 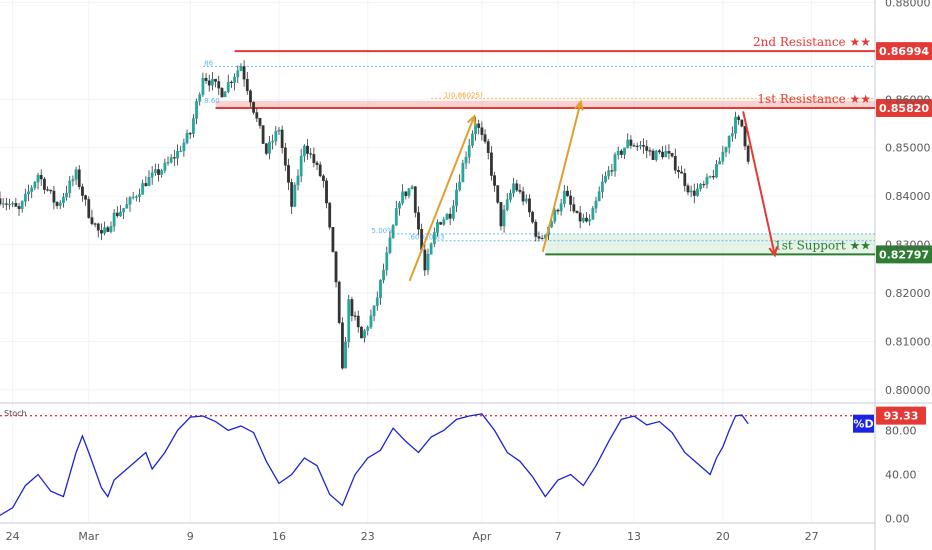 What do you see at coordinates (463, 95) in the screenshot?
I see `fib-label: 1(0.86025)` at bounding box center [463, 95].